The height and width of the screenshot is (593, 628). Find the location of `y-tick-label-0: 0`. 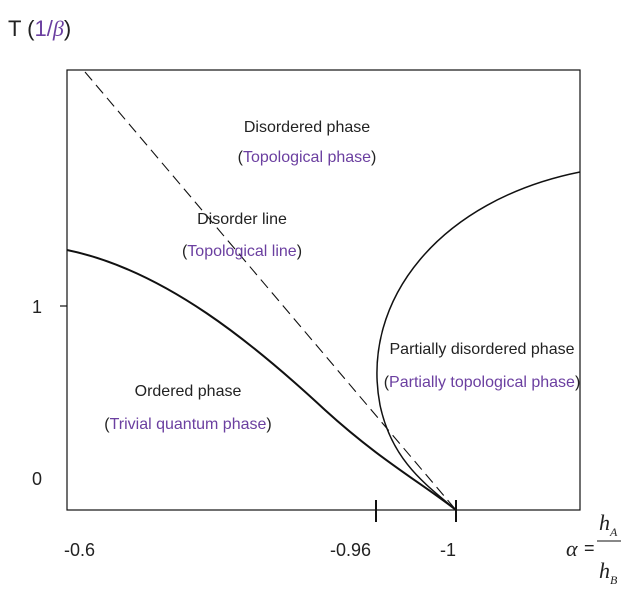

y-tick-label-0: 0 is located at coordinates (37, 479).